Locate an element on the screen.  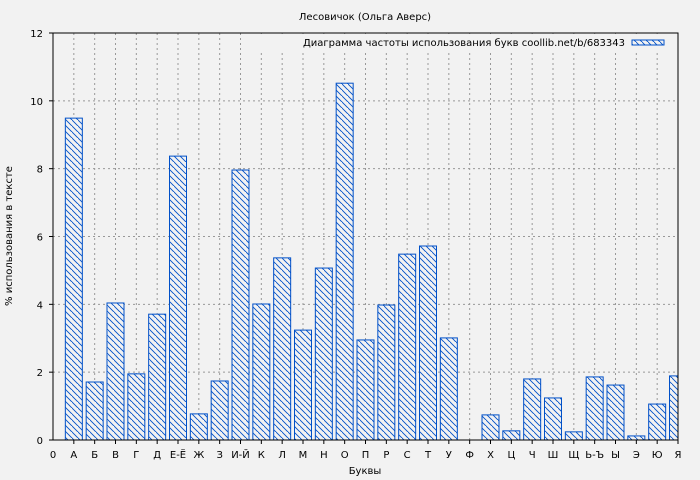
x-tick-label: С is located at coordinates (407, 455).